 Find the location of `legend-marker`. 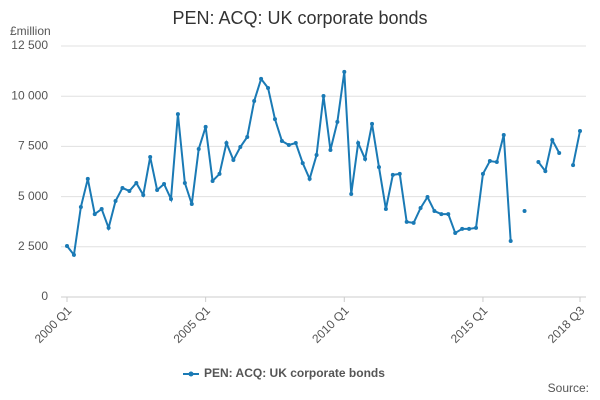

legend-marker is located at coordinates (191, 374).